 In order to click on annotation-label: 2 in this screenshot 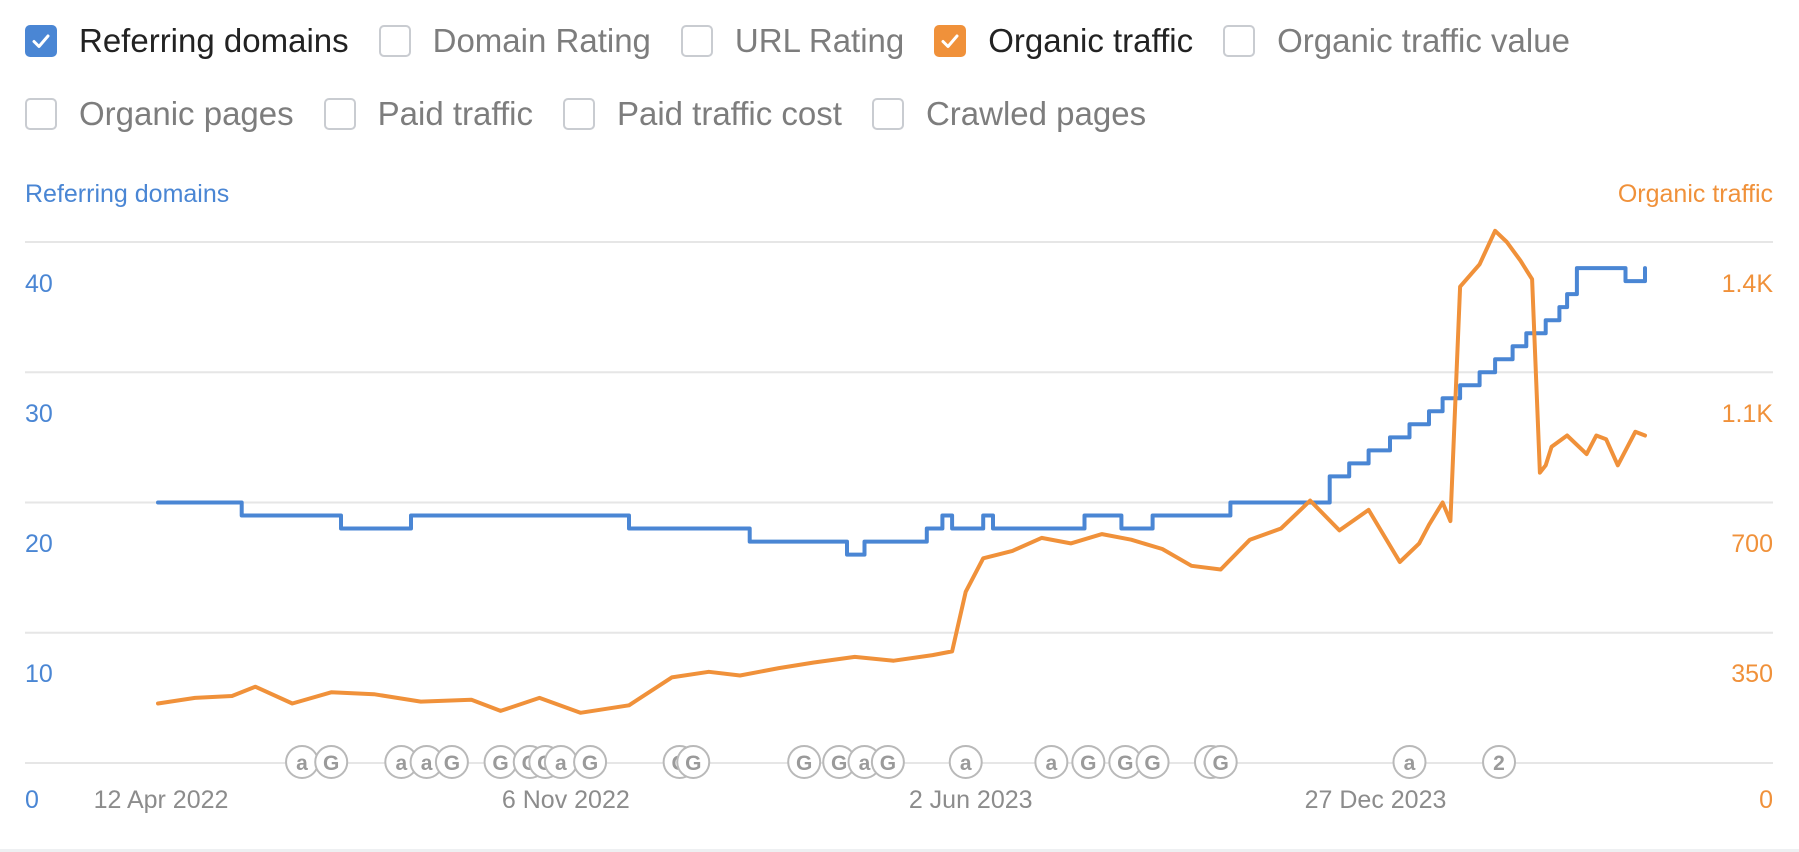, I will do `click(1499, 763)`.